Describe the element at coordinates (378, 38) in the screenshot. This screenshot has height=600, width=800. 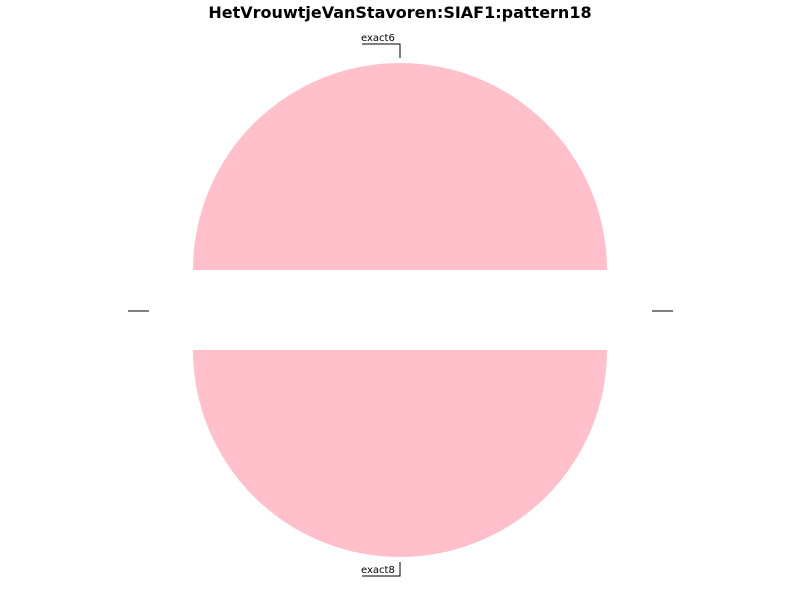
I see `slice-label: exact6` at that location.